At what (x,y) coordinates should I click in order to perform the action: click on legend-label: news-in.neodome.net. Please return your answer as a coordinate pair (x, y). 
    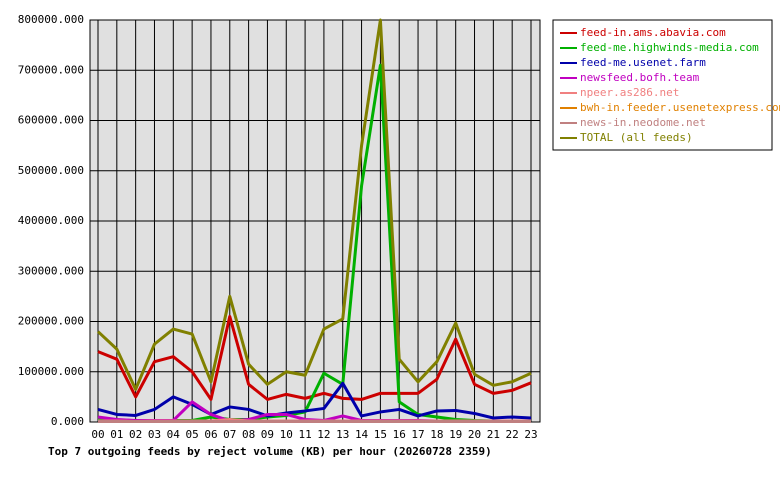
    Looking at the image, I should click on (643, 122).